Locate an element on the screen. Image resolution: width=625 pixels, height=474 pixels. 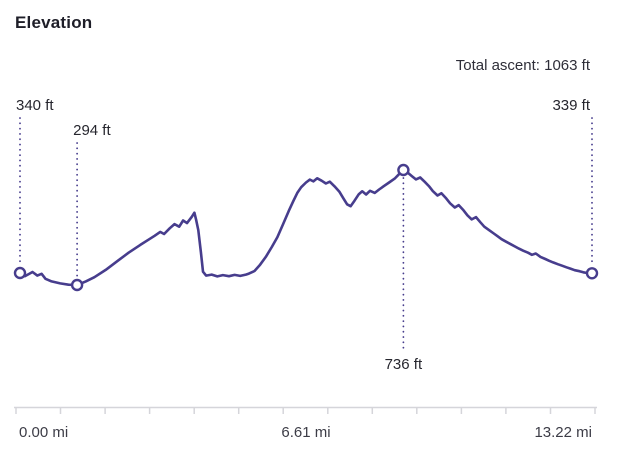
annotation-start-elevation: 340 ft is located at coordinates (35, 105).